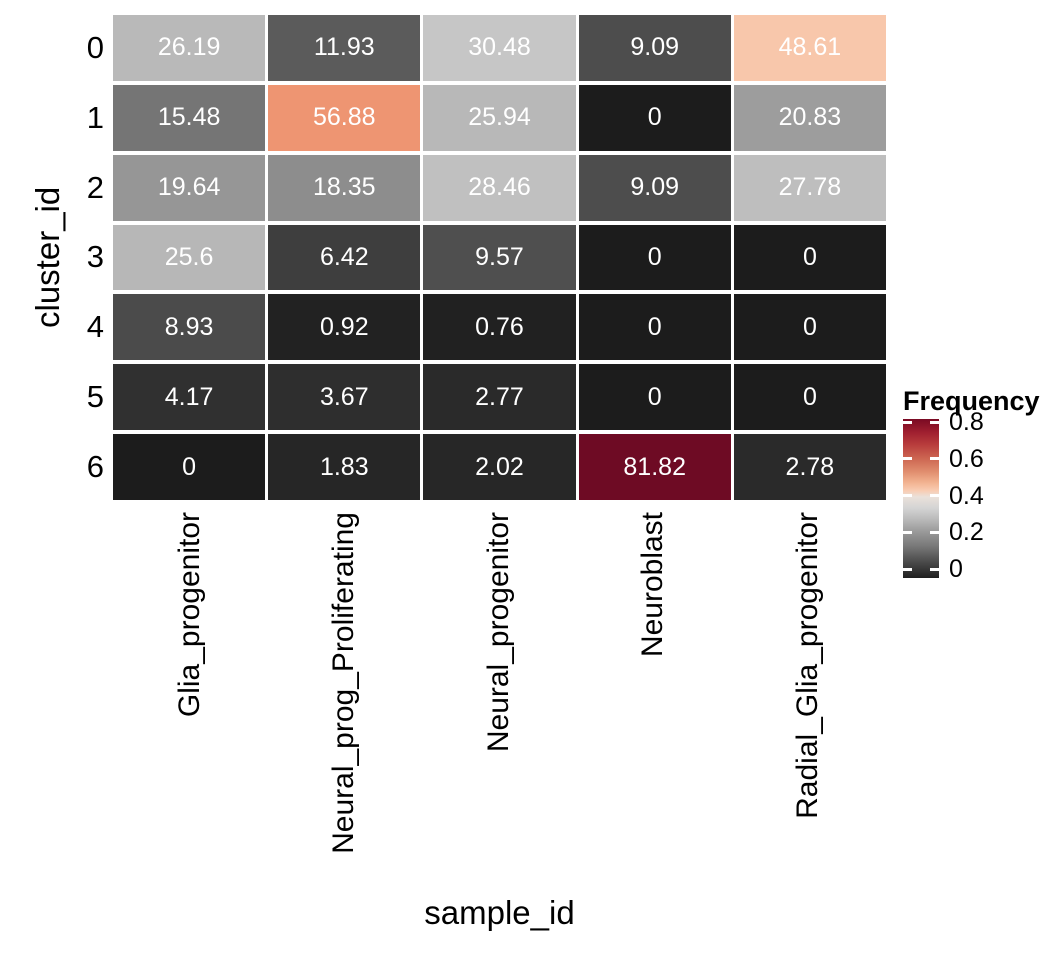 The height and width of the screenshot is (960, 1056). Describe the element at coordinates (654, 187) in the screenshot. I see `heatmap-cell-r2-c4: 9.09` at that location.